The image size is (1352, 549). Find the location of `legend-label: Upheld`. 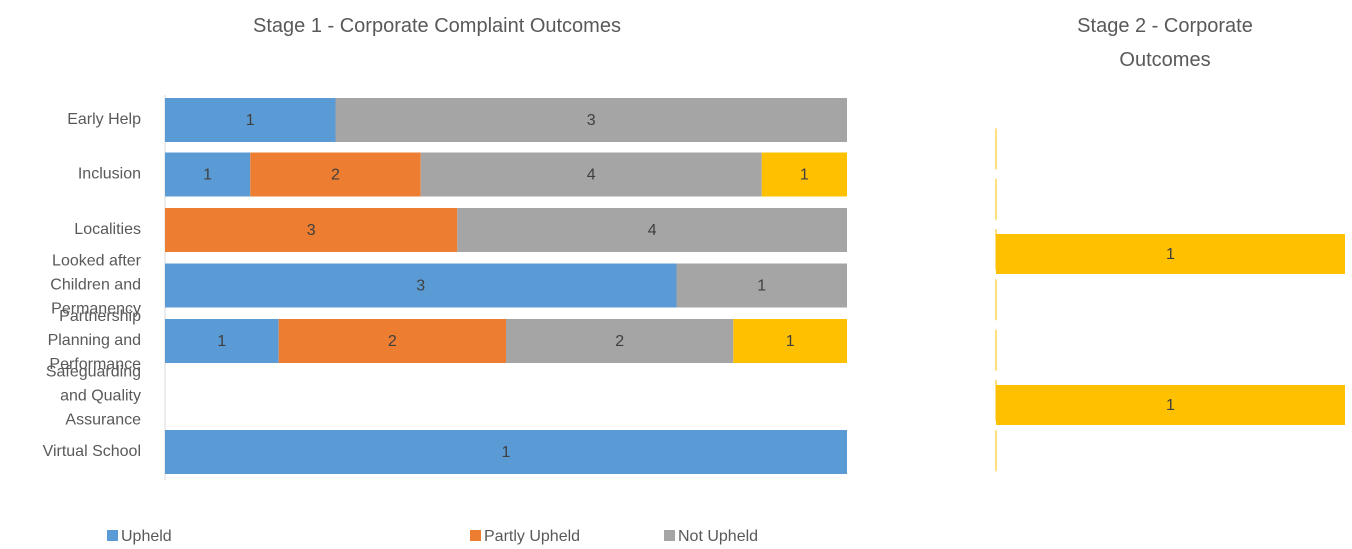

legend-label: Upheld is located at coordinates (146, 536).